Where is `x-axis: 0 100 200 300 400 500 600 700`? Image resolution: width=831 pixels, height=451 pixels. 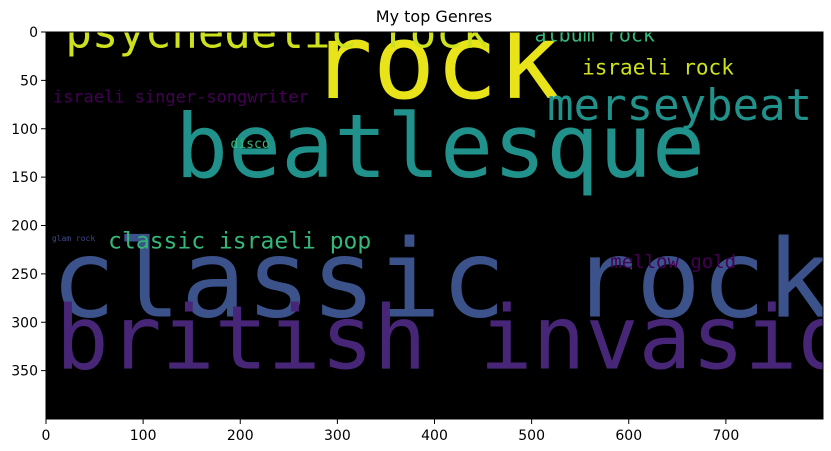
x-axis: 0 100 200 300 400 500 600 700 is located at coordinates (391, 431).